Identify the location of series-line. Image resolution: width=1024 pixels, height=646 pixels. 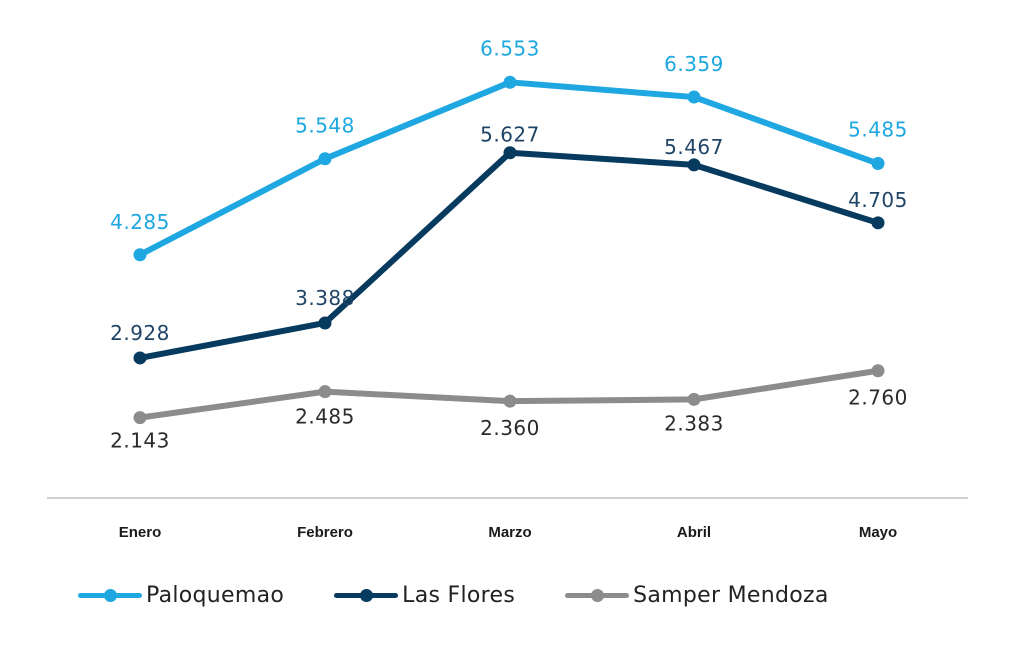
(509, 394).